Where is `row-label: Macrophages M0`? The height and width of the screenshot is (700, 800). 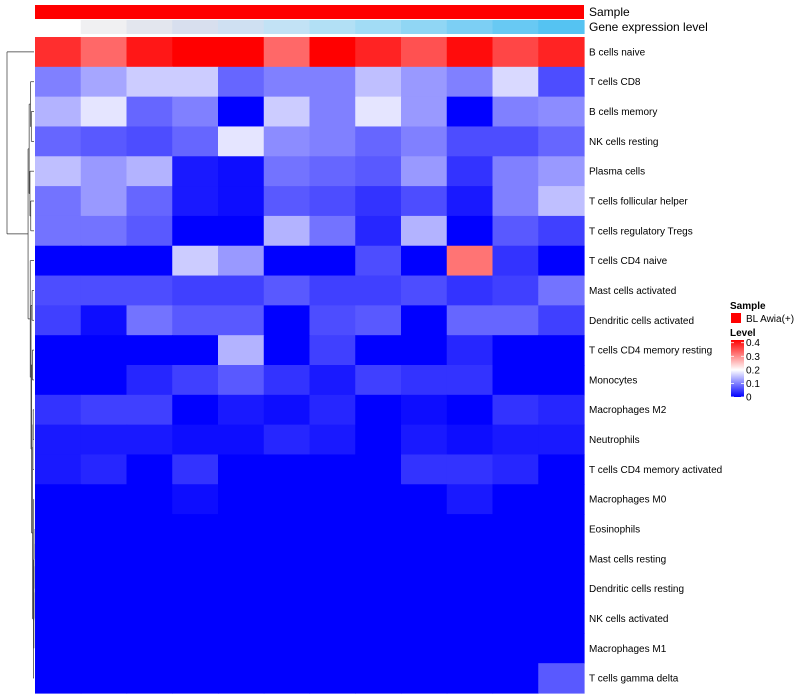
row-label: Macrophages M0 is located at coordinates (628, 500).